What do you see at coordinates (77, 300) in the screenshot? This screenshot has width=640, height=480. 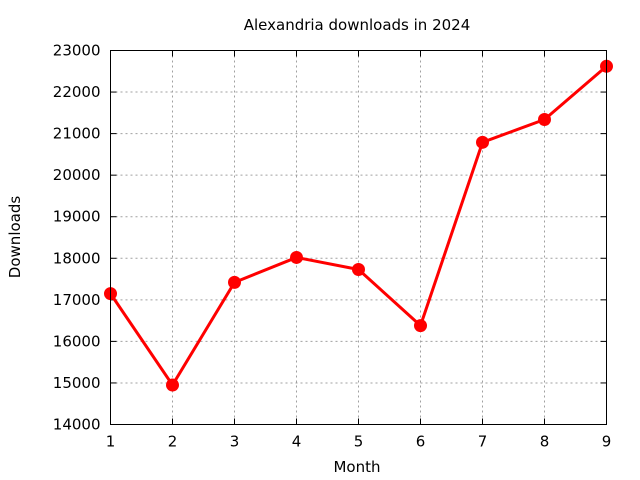 I see `y-tick-label: 17000` at bounding box center [77, 300].